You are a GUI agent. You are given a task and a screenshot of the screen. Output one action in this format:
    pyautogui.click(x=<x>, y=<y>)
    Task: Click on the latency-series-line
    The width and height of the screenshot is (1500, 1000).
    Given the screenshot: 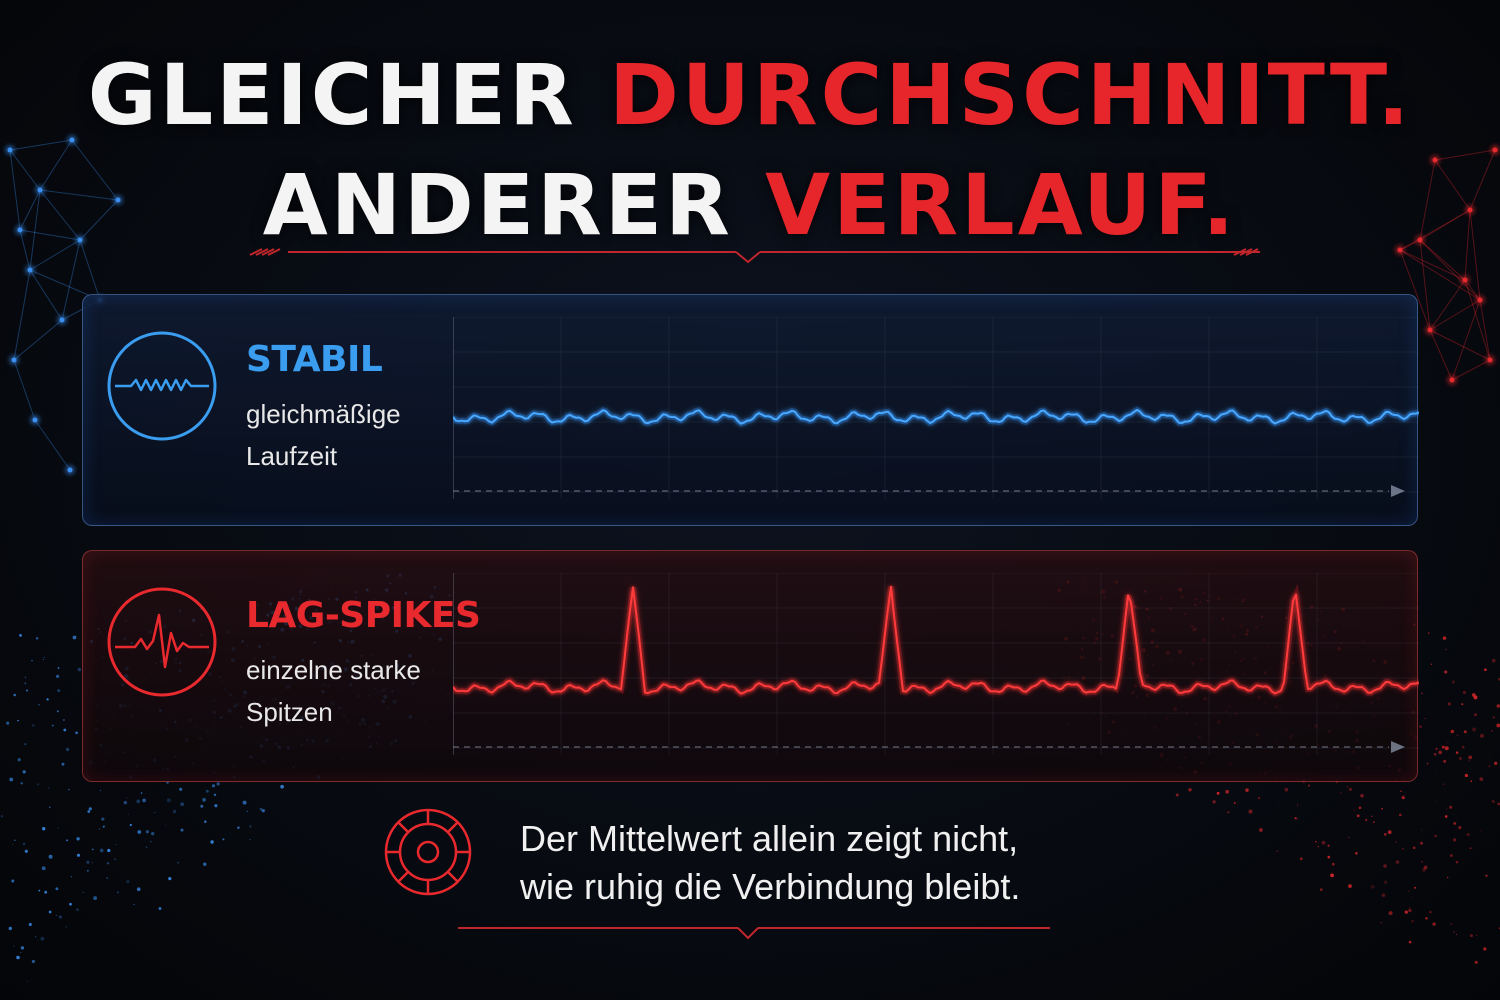 What is the action you would take?
    pyautogui.click(x=936, y=640)
    